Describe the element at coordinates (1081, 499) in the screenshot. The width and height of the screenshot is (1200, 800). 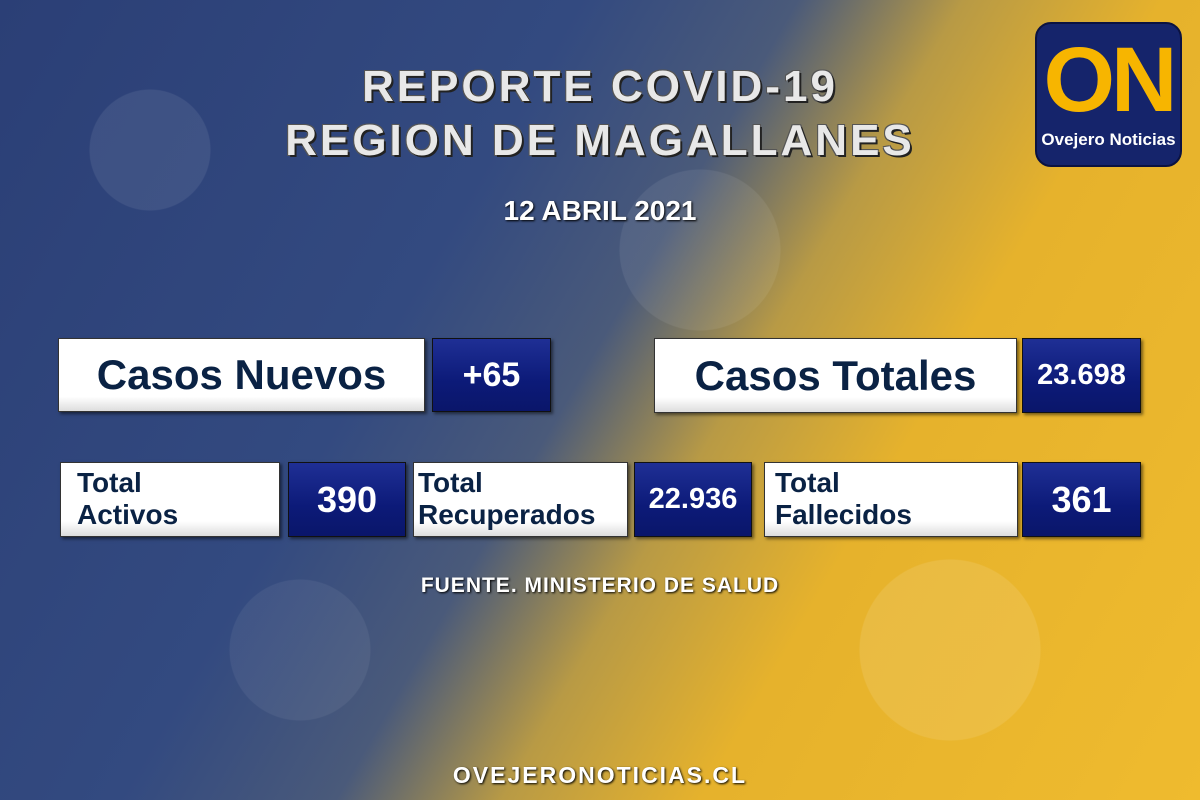
I see `total-fallecidos-value: 361` at that location.